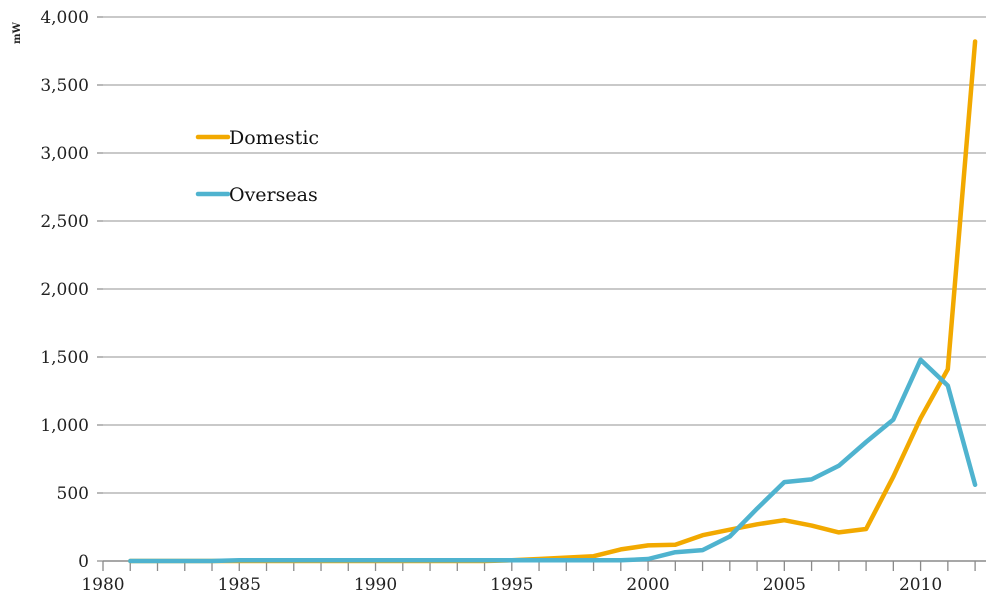  Describe the element at coordinates (64, 426) in the screenshot. I see `y-tick-label: 1,000` at that location.